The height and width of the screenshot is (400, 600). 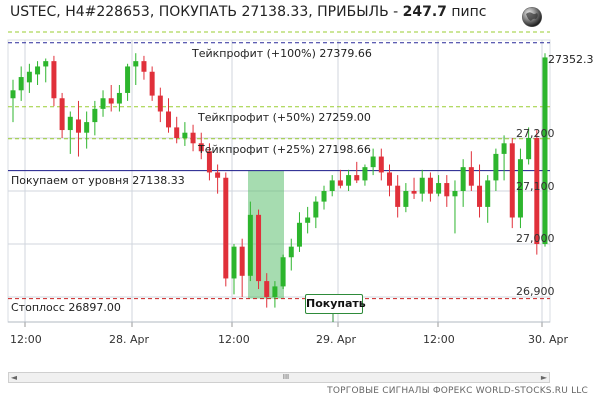 What do you see at coordinates (14, 377) in the screenshot?
I see `scroll-left-arrow-icon: ◄` at bounding box center [14, 377].